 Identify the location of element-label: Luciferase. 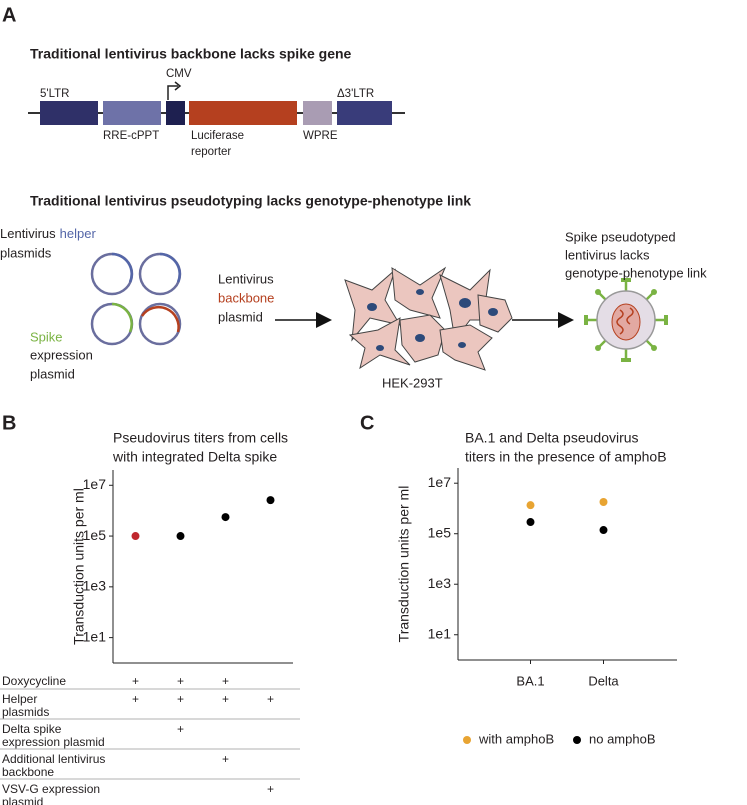
(217, 136).